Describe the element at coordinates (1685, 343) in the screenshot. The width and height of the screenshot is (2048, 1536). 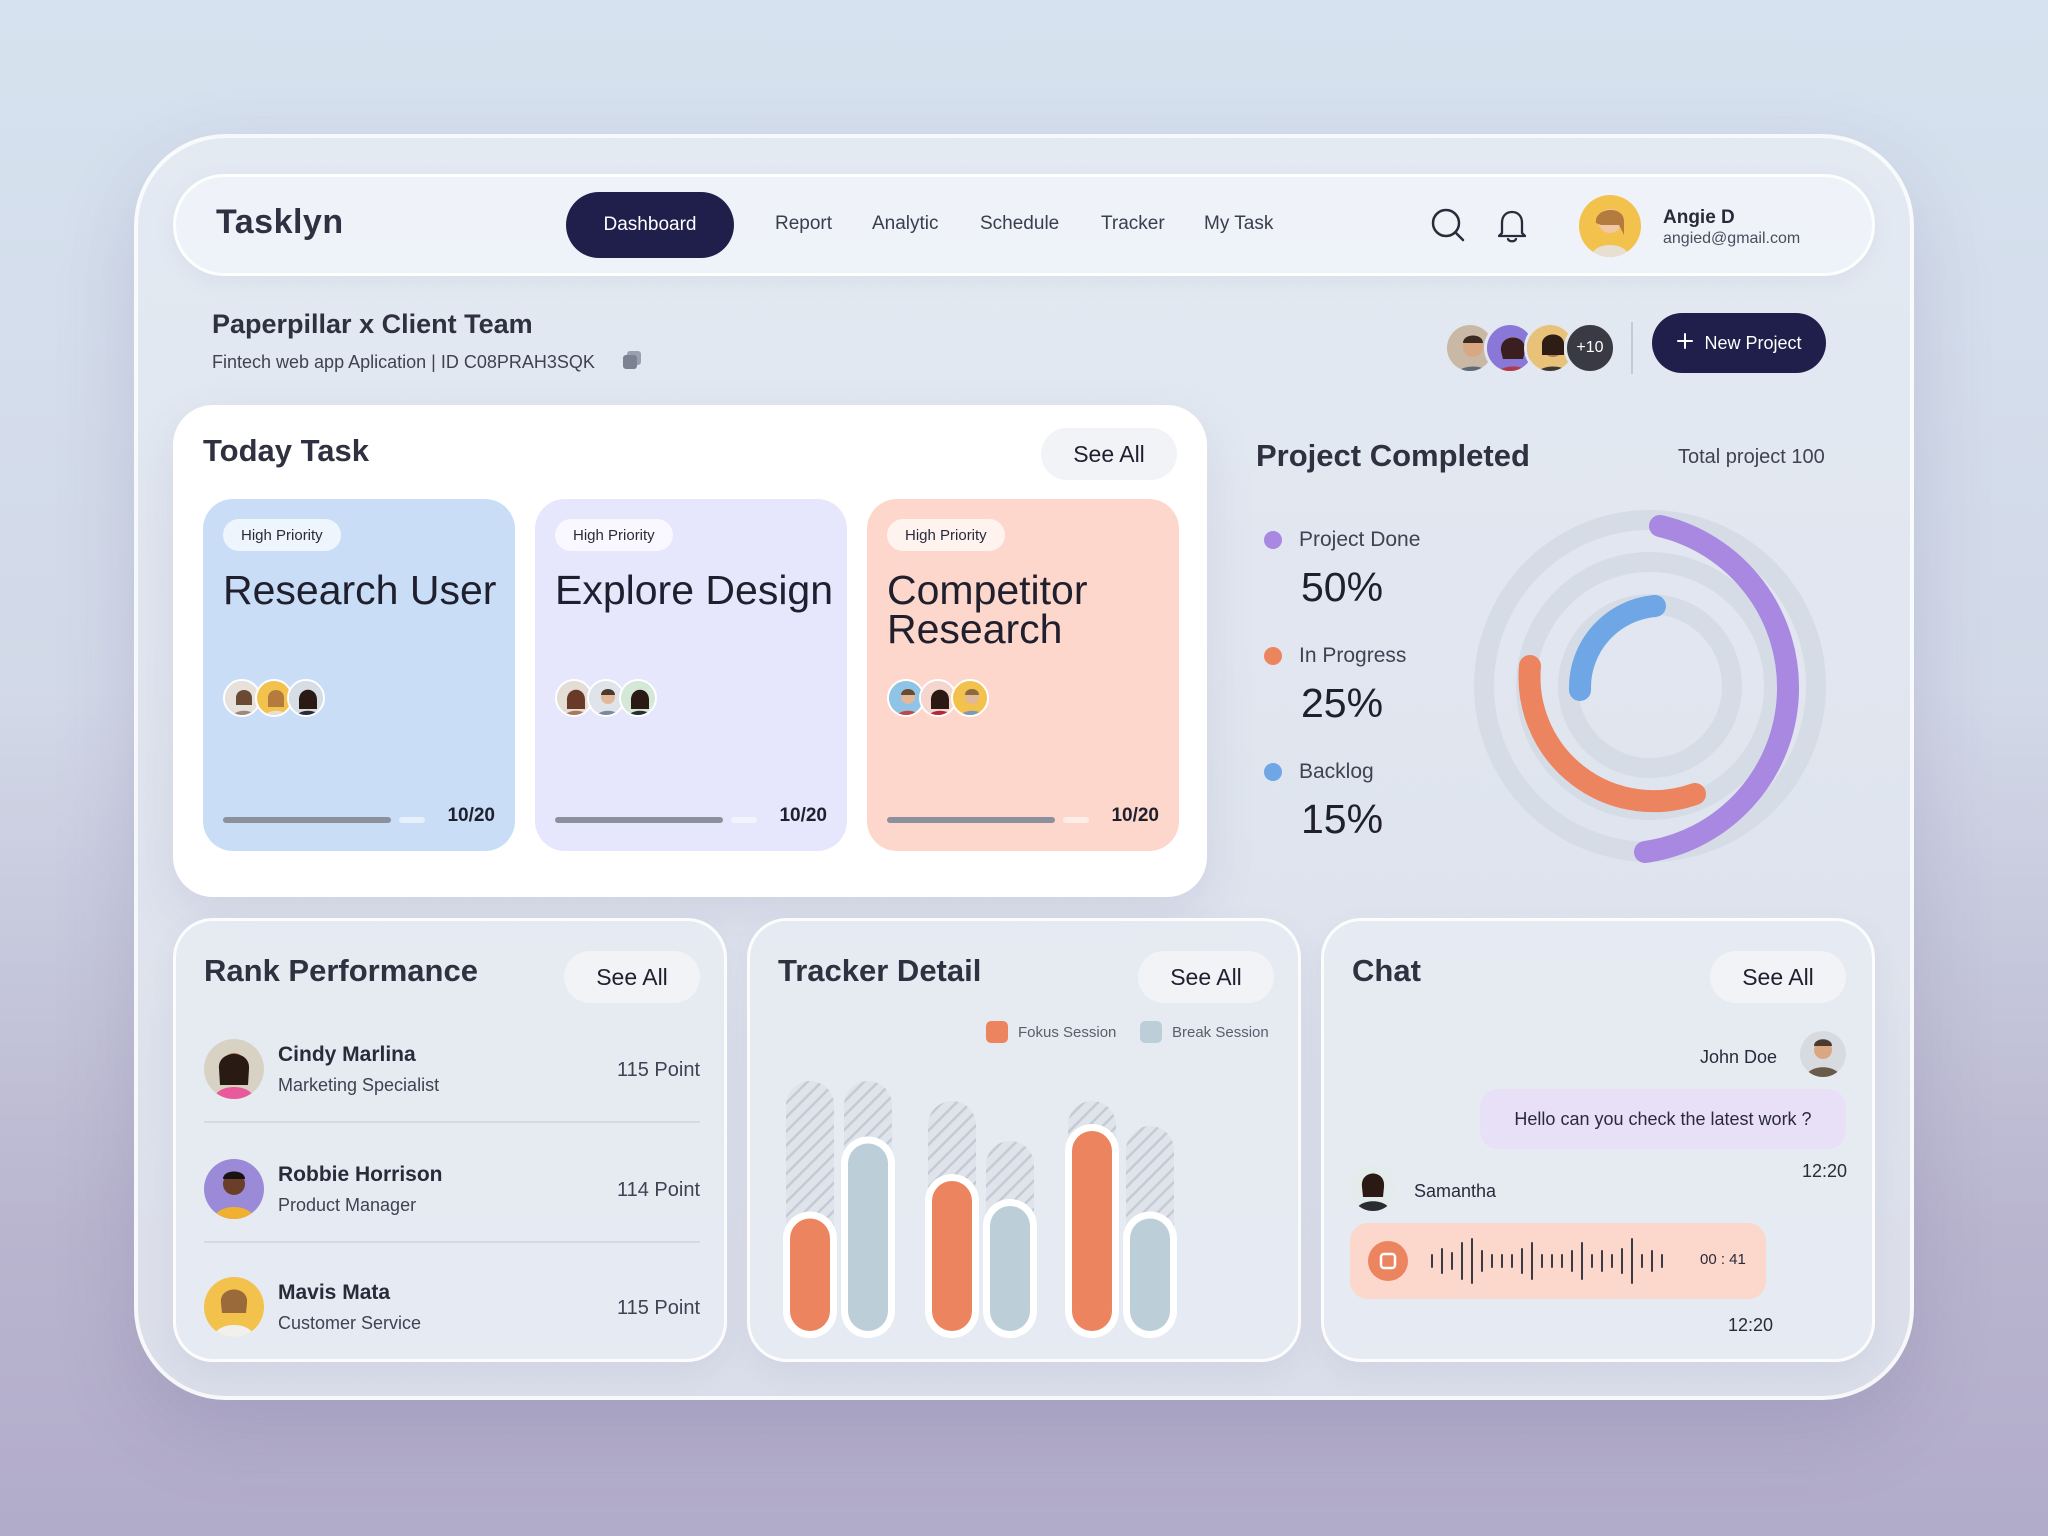
I see `plus-icon` at that location.